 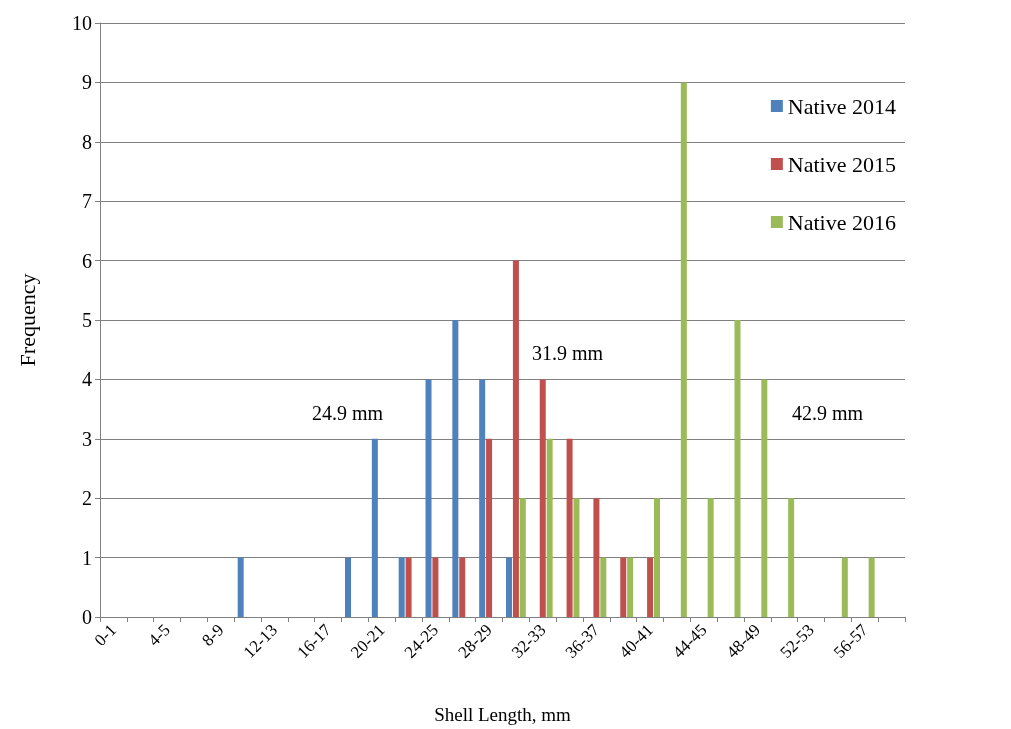 I want to click on x-tick-label: 0-1, so click(x=105, y=635).